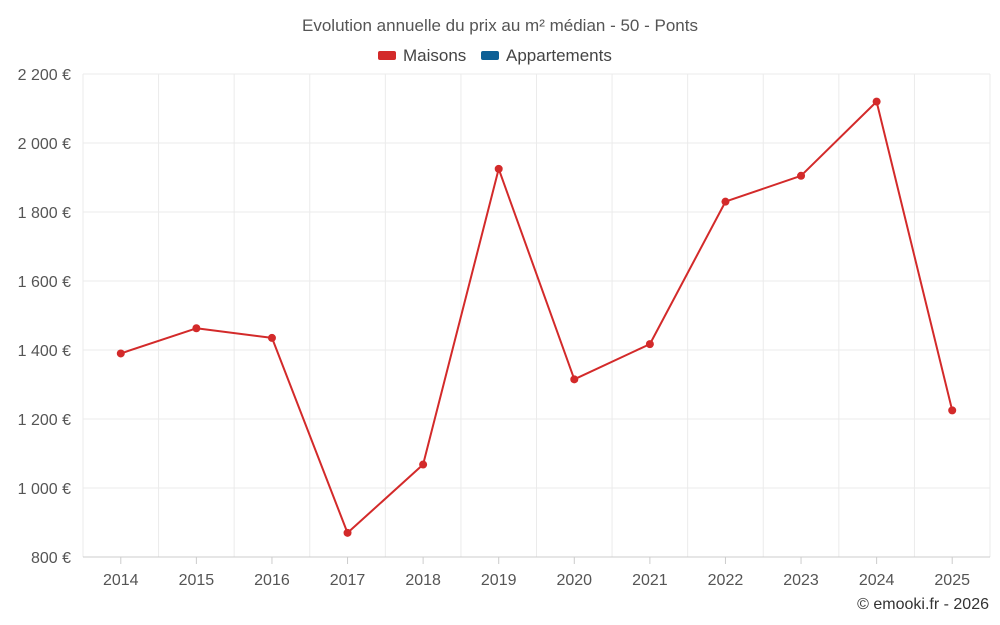 This screenshot has height=625, width=1000. What do you see at coordinates (650, 580) in the screenshot?
I see `x-tick-label: 2021` at bounding box center [650, 580].